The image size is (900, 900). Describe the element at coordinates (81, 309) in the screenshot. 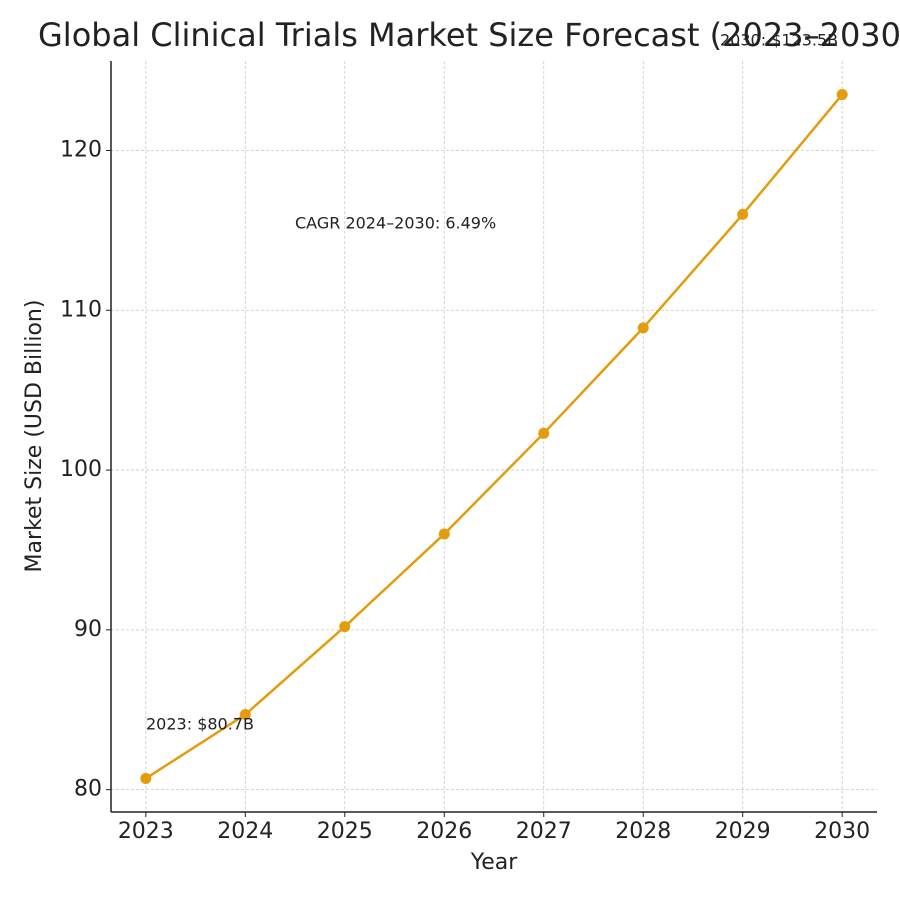

I see `y-tick-label: 110` at that location.